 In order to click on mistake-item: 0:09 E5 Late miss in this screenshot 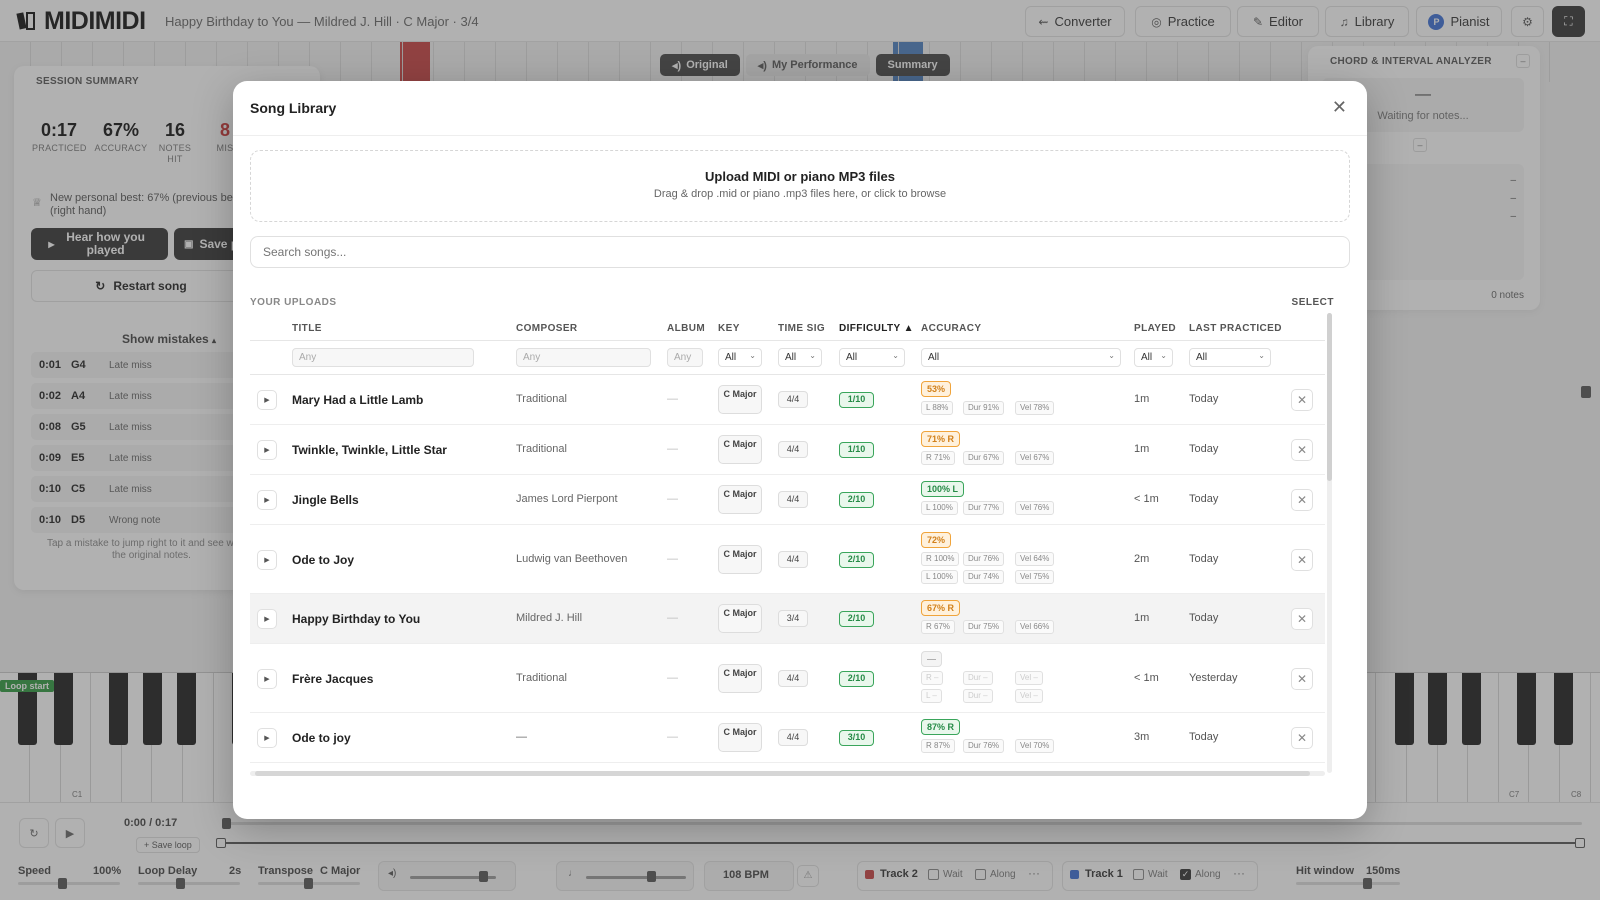, I will do `click(141, 458)`.